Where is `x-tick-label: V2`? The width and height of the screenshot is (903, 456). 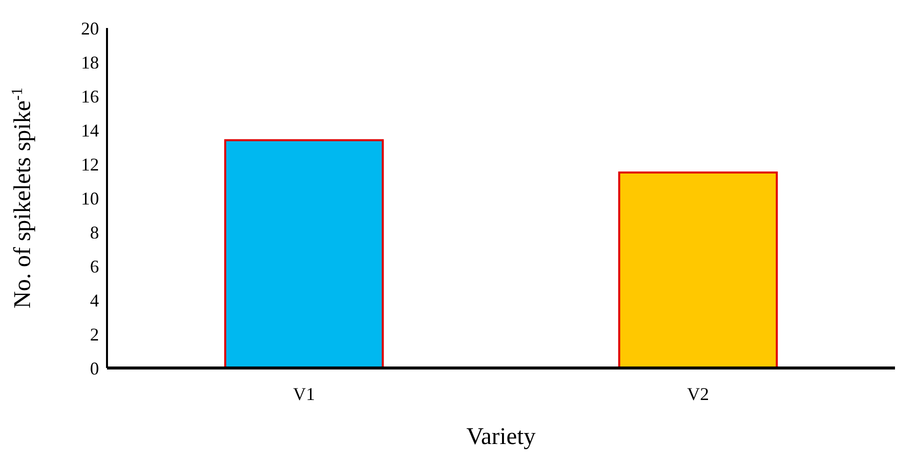 x-tick-label: V2 is located at coordinates (698, 394).